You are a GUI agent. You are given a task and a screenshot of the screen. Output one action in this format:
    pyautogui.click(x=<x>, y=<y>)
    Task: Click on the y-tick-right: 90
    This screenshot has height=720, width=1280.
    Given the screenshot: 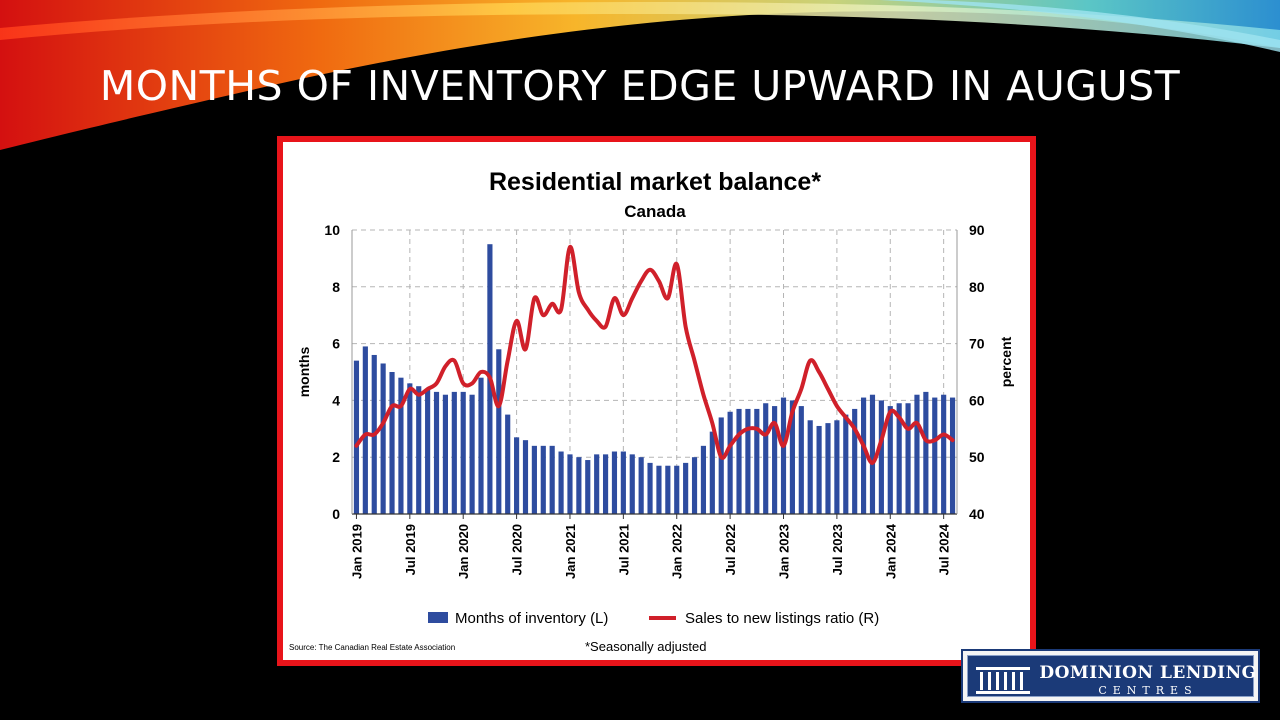 What is the action you would take?
    pyautogui.click(x=977, y=230)
    